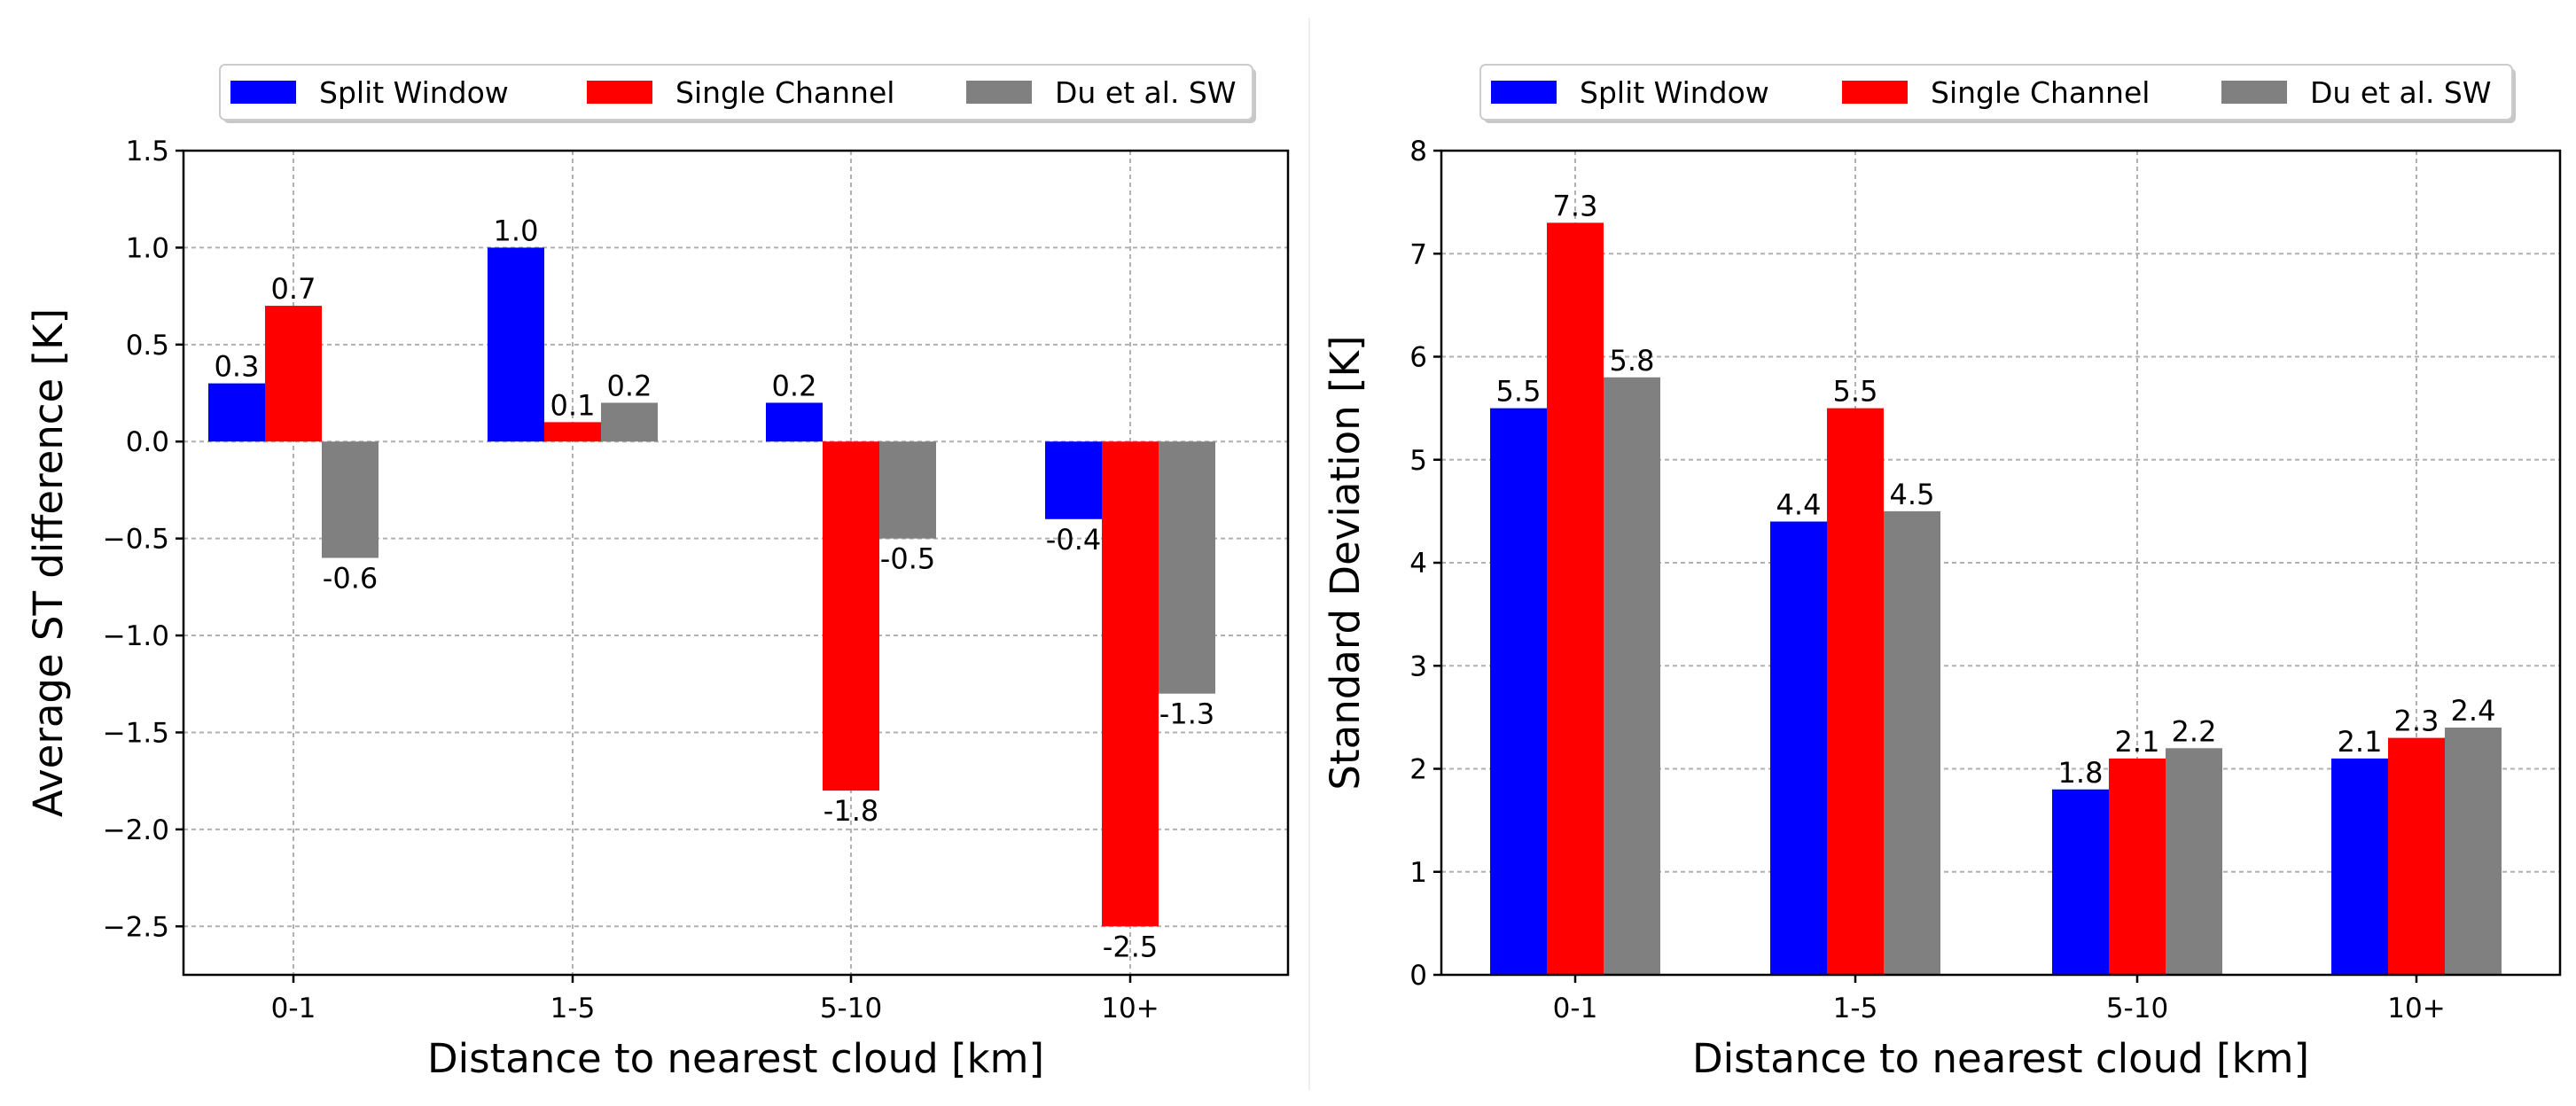  Describe the element at coordinates (907, 559) in the screenshot. I see `data-label: -0.5` at that location.